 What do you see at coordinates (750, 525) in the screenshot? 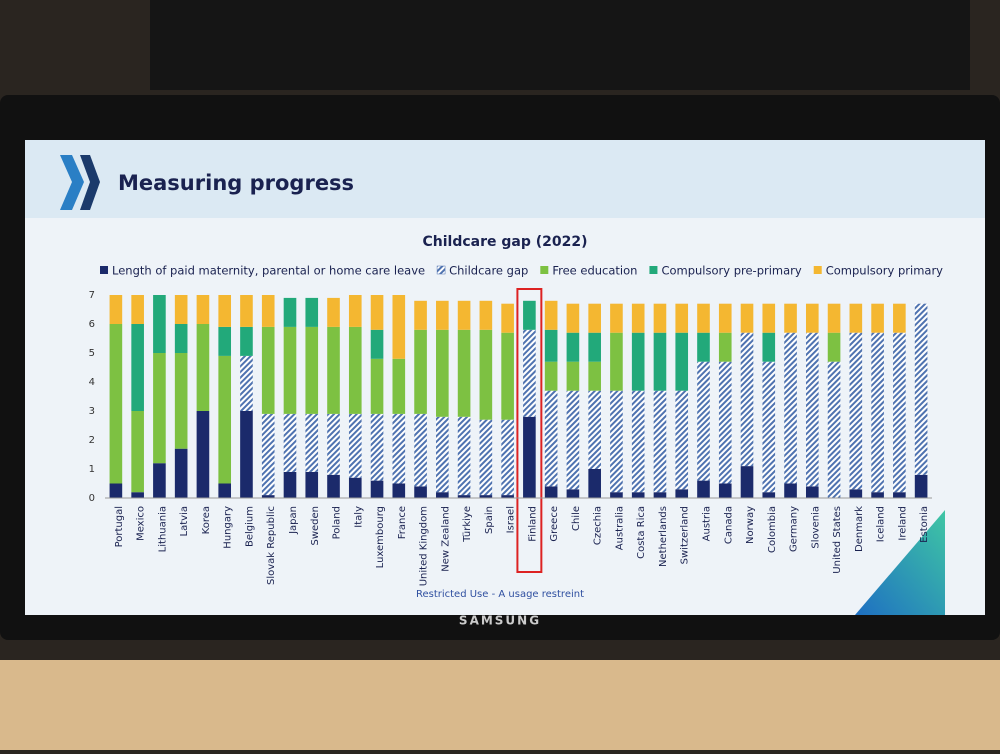
I see `x-tick-label: Norway` at bounding box center [750, 525].